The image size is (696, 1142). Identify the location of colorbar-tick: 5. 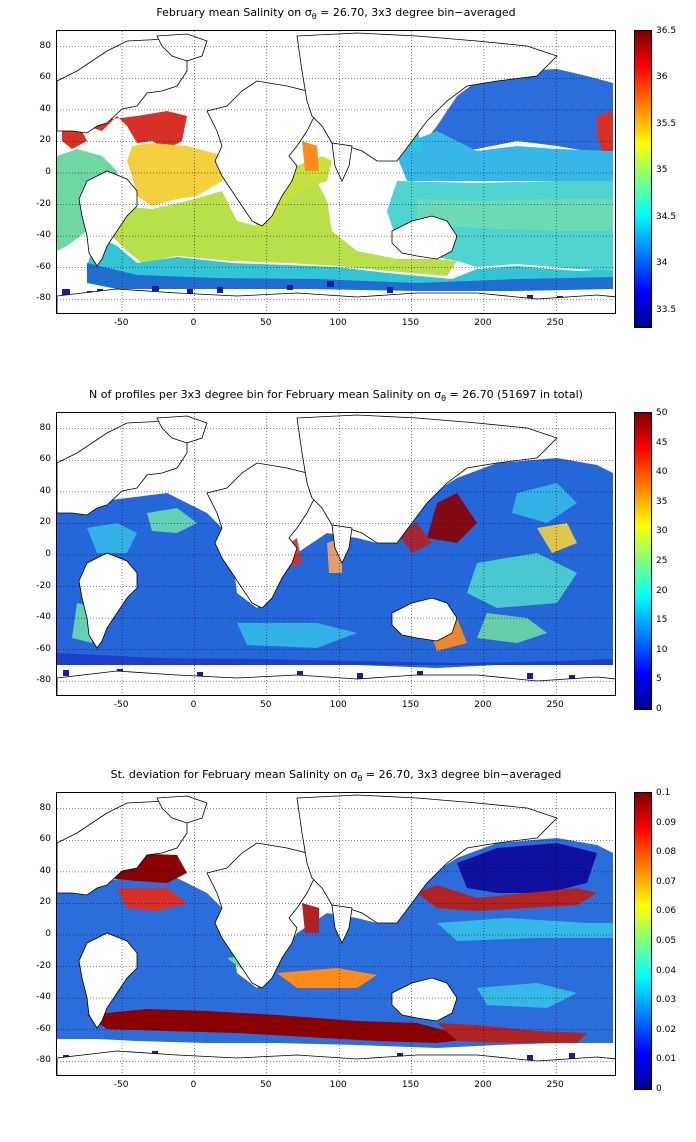
(659, 679).